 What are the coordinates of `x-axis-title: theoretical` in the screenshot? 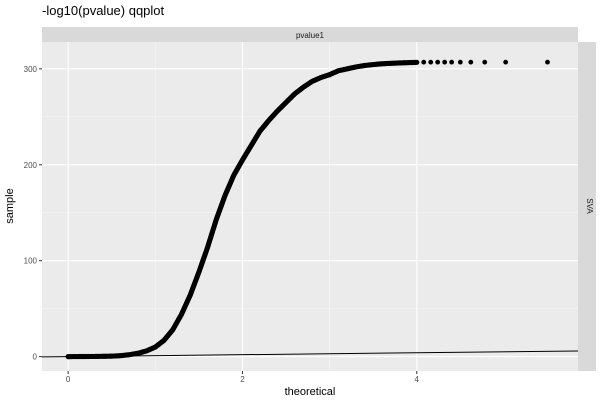 It's located at (310, 392).